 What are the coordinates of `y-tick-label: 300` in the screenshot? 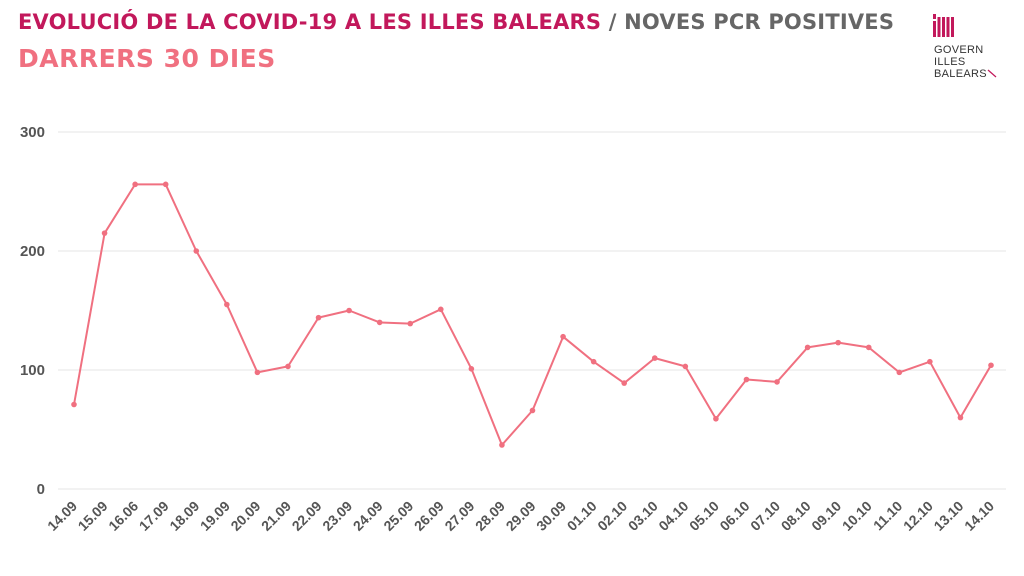 It's located at (32, 132).